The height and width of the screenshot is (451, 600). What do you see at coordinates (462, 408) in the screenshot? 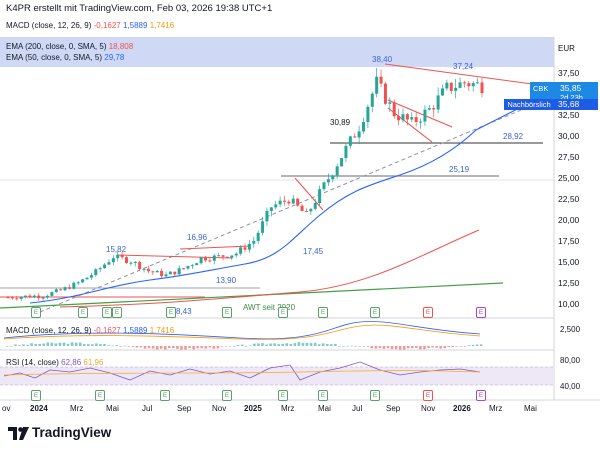
I see `x-tick: 2026` at bounding box center [462, 408].